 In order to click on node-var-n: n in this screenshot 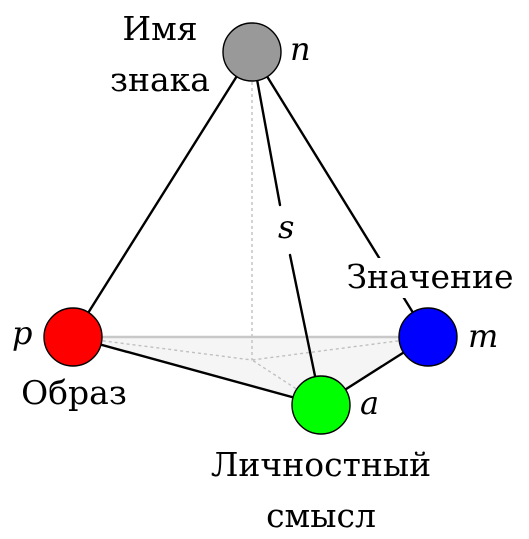, I will do `click(300, 49)`.